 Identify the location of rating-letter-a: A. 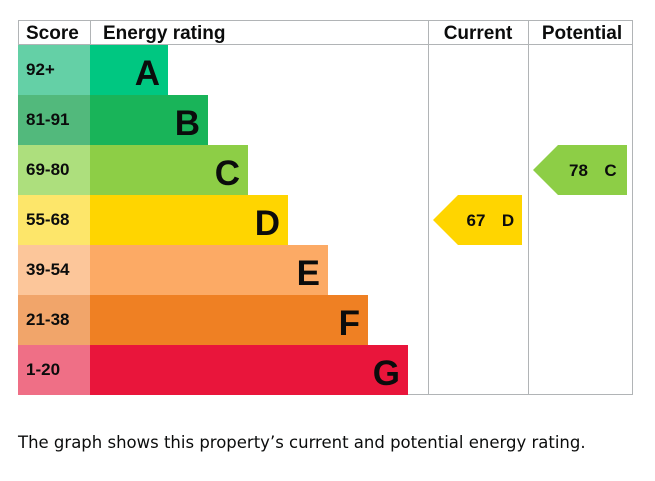
(147, 73).